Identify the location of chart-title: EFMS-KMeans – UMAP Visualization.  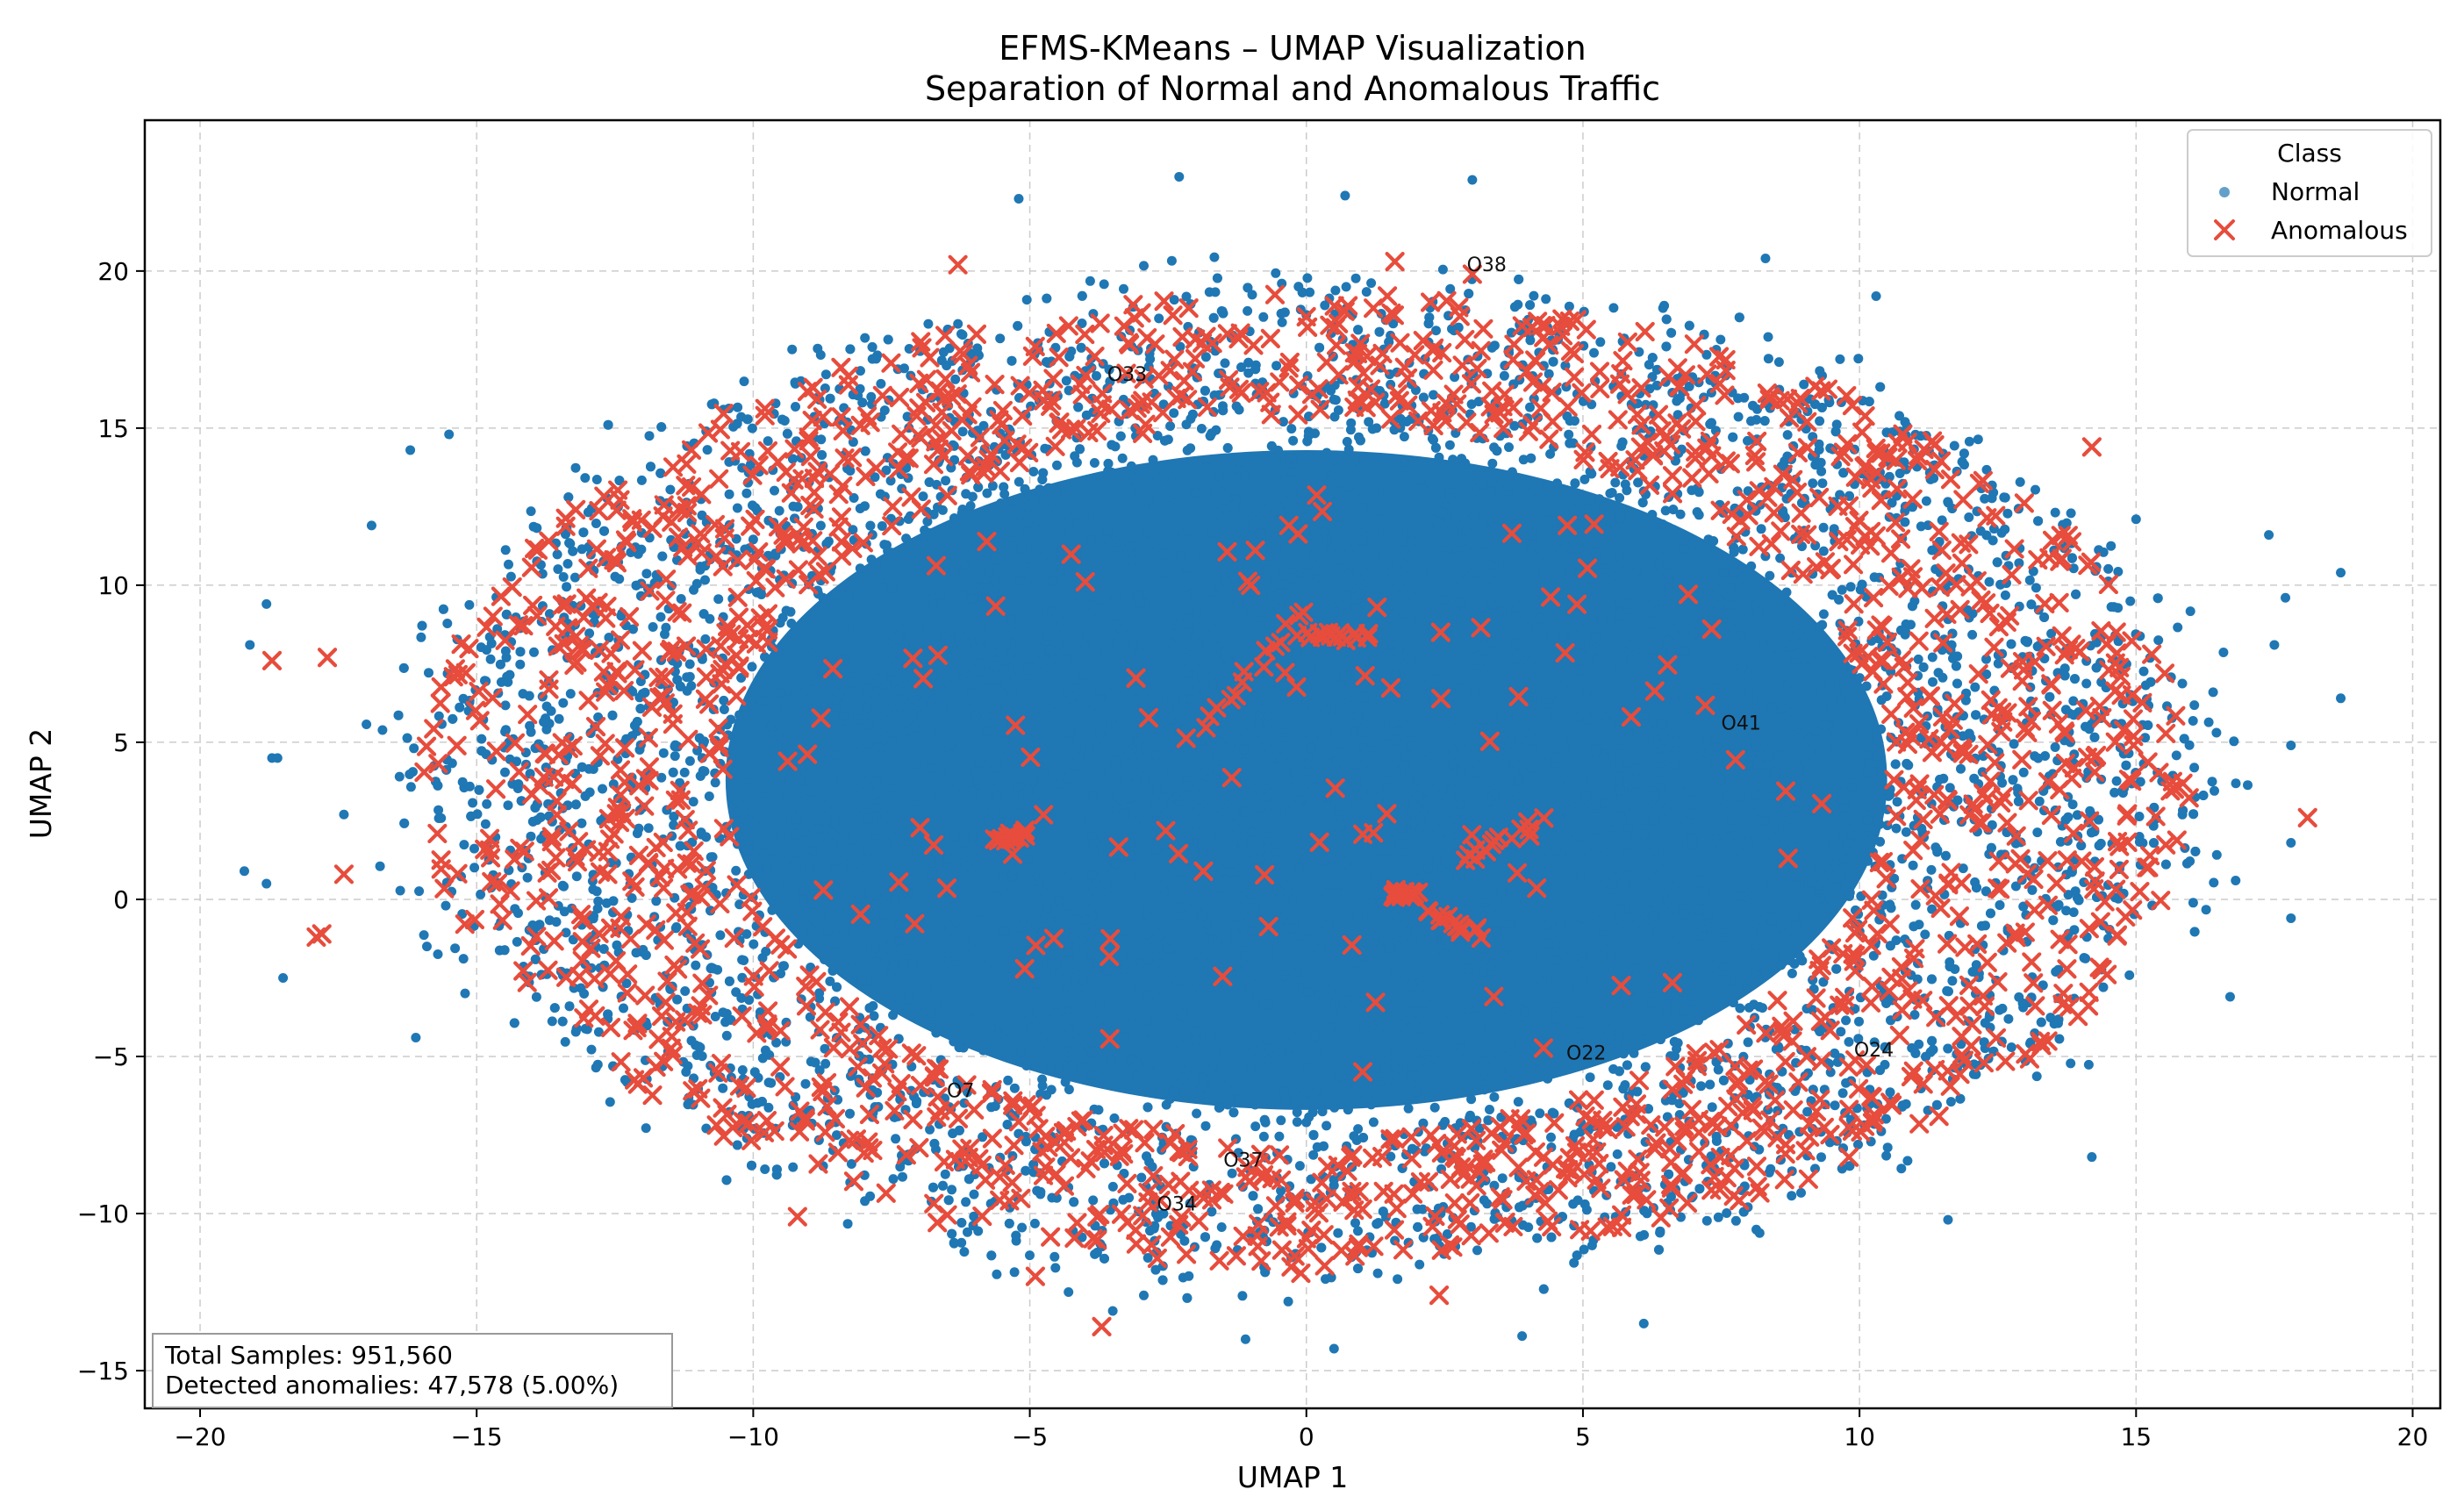
(1293, 48).